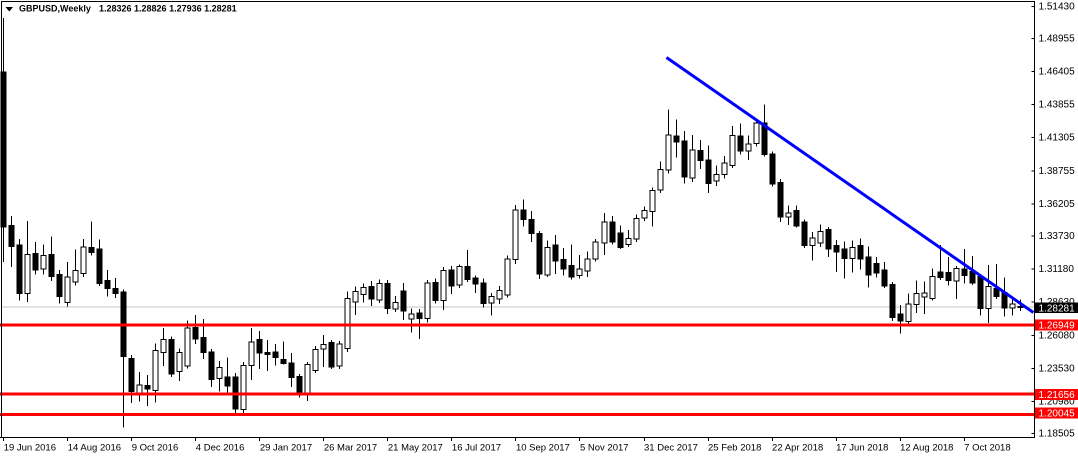  I want to click on svg-text: 4 Dec 2016, so click(220, 448).